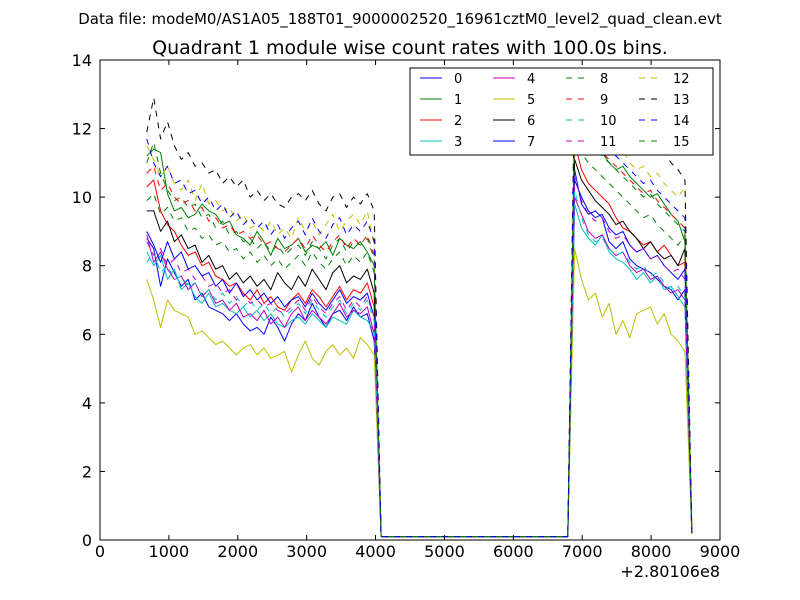 The height and width of the screenshot is (600, 800). I want to click on x-tick-label: 9000, so click(720, 551).